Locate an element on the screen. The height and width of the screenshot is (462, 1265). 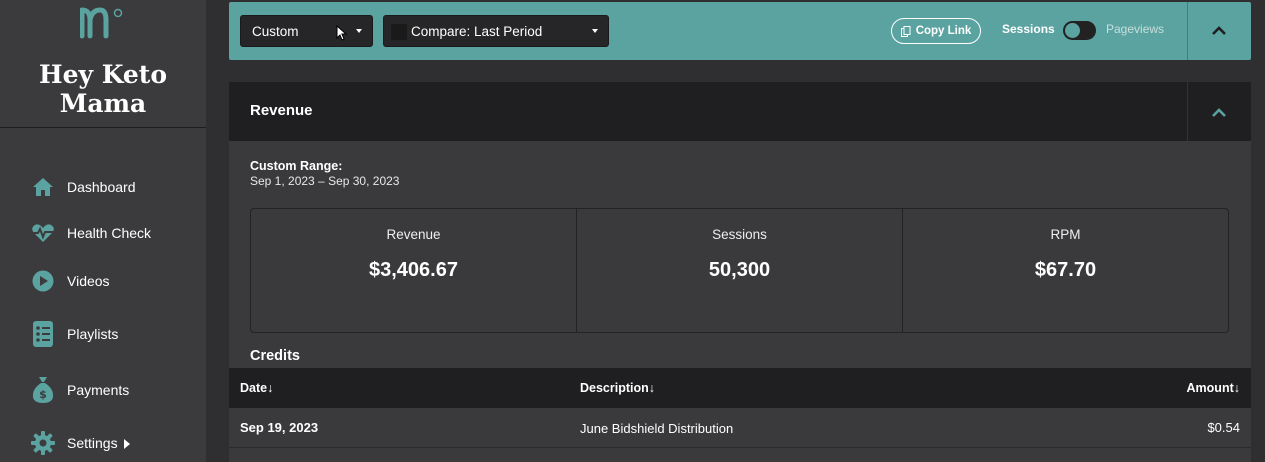
toggle-label-sessions: Sessions is located at coordinates (1028, 29).